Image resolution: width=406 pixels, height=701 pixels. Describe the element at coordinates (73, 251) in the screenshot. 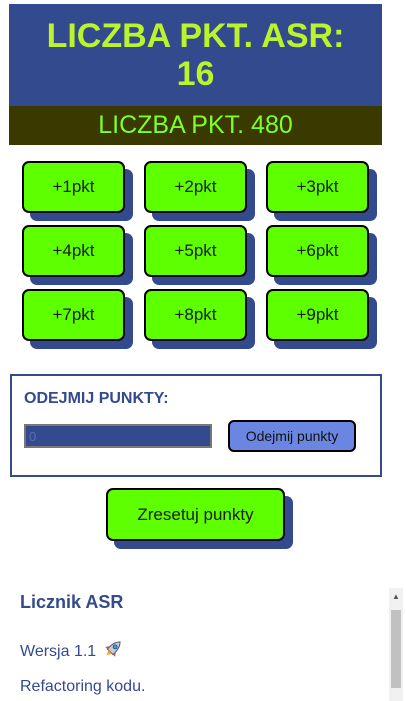

I see `add-4-points-button: +4pkt` at that location.